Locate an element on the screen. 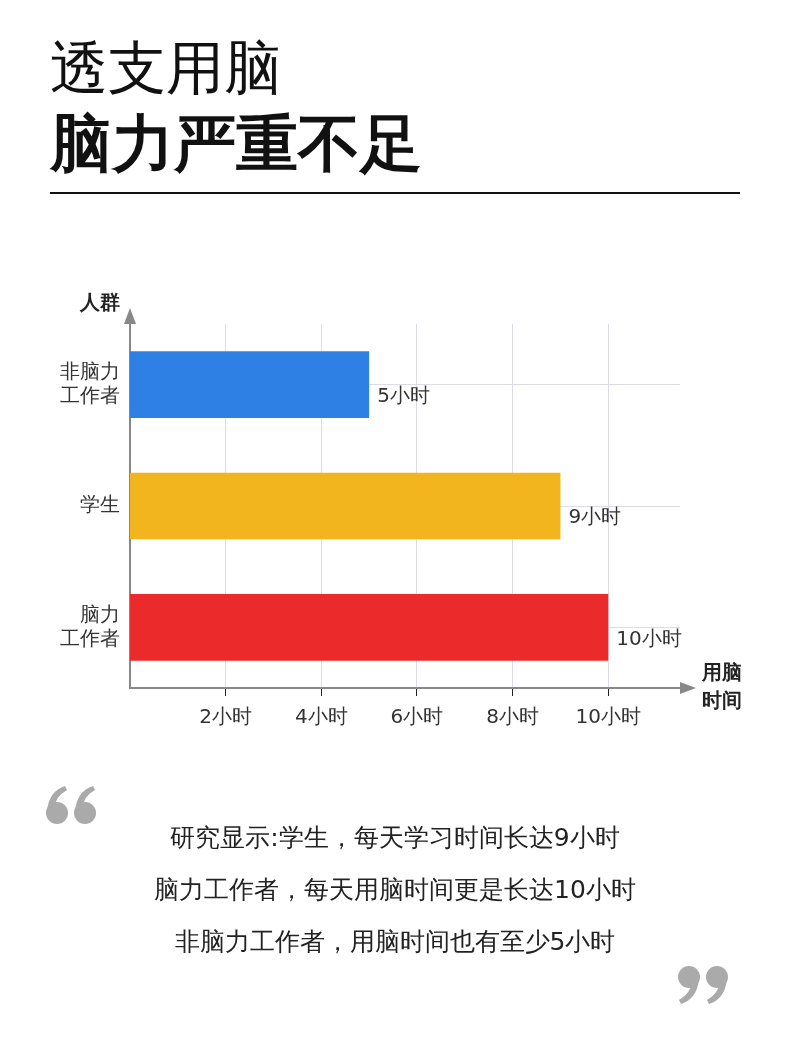 Image resolution: width=790 pixels, height=1037 pixels. text: 非脑力工作者，用脑时间也有至少5小时 is located at coordinates (395, 942).